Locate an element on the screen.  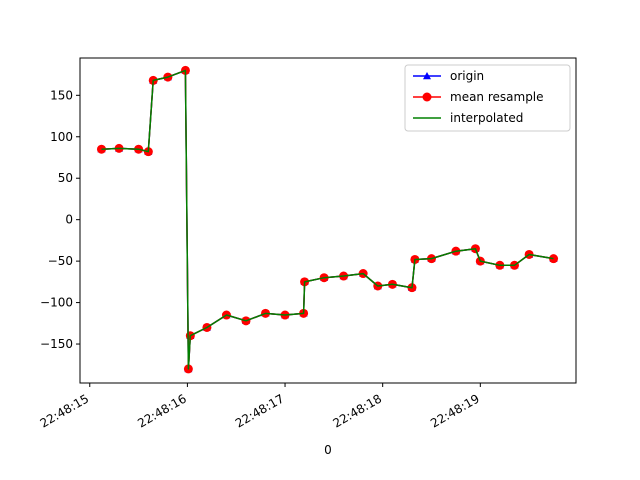
legend-box is located at coordinates (487, 98).